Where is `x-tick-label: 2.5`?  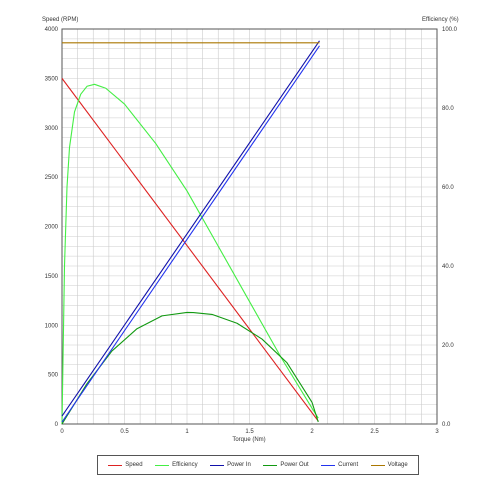
x-tick-label: 2.5 is located at coordinates (374, 432).